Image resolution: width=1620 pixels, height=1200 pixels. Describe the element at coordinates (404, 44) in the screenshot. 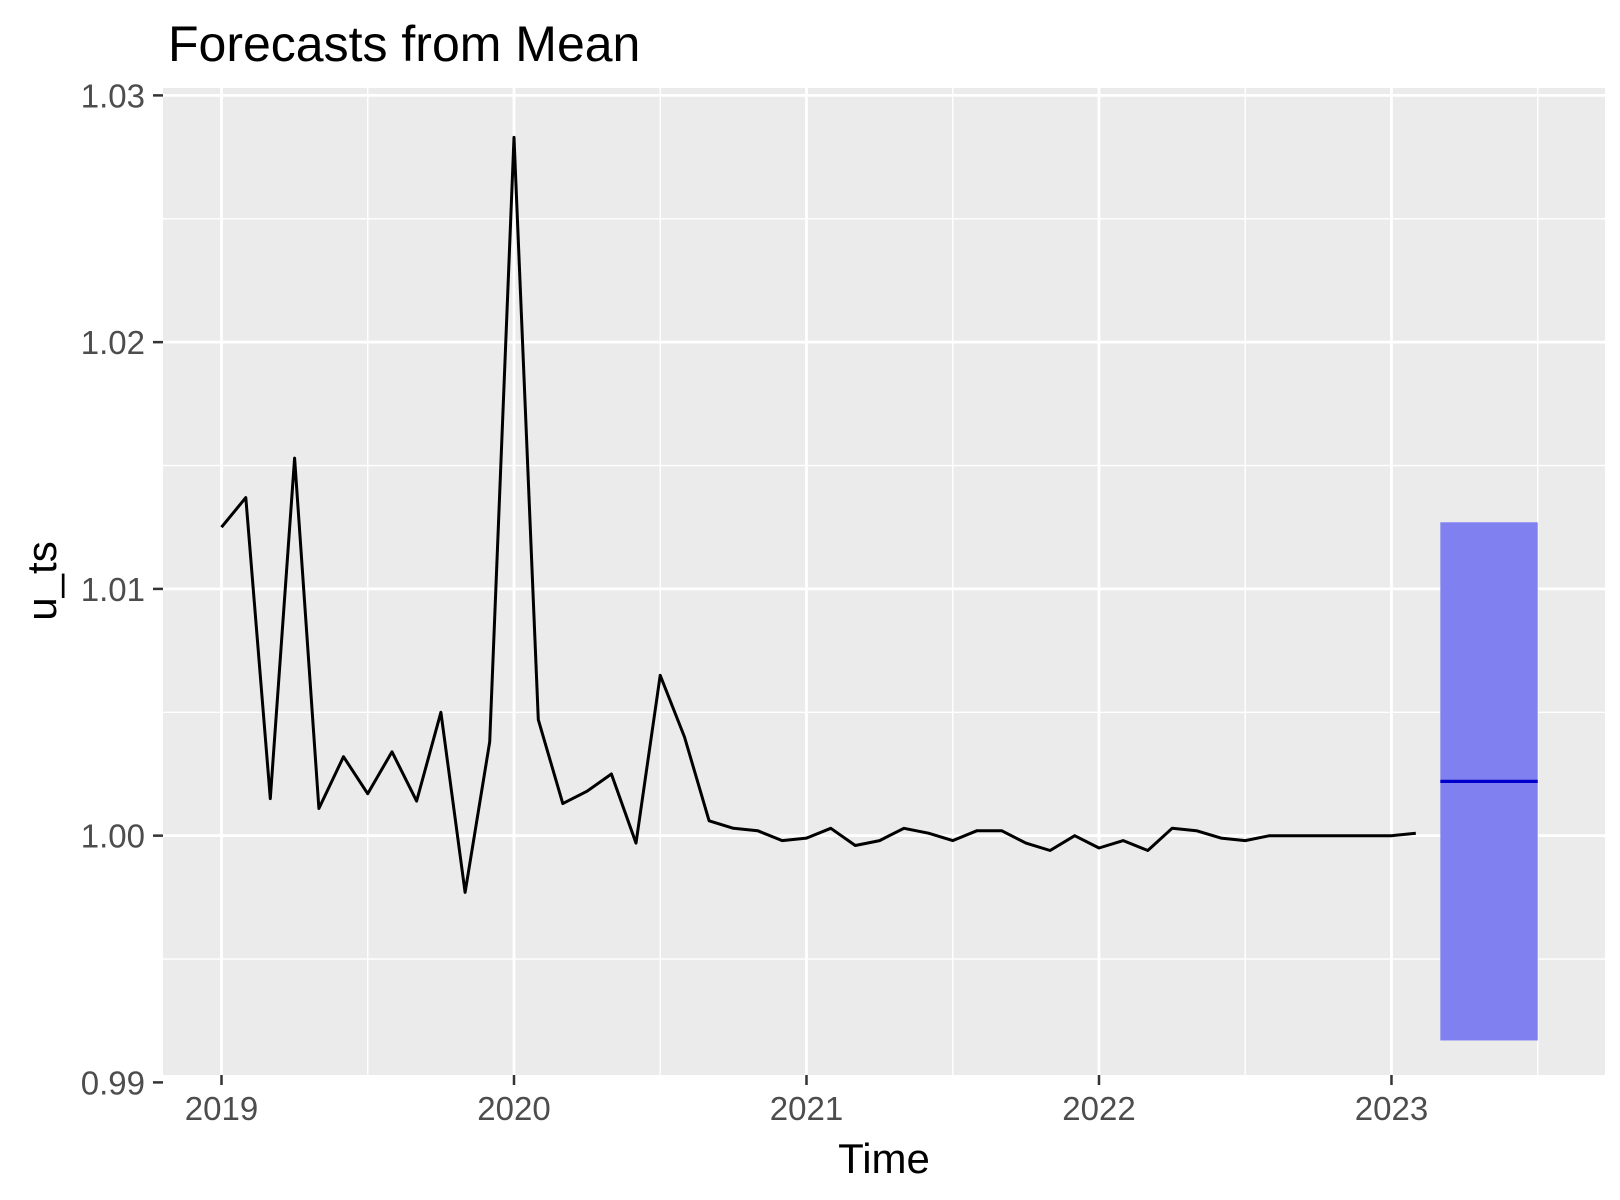

I see `chart-title: Forecasts from Mean` at that location.